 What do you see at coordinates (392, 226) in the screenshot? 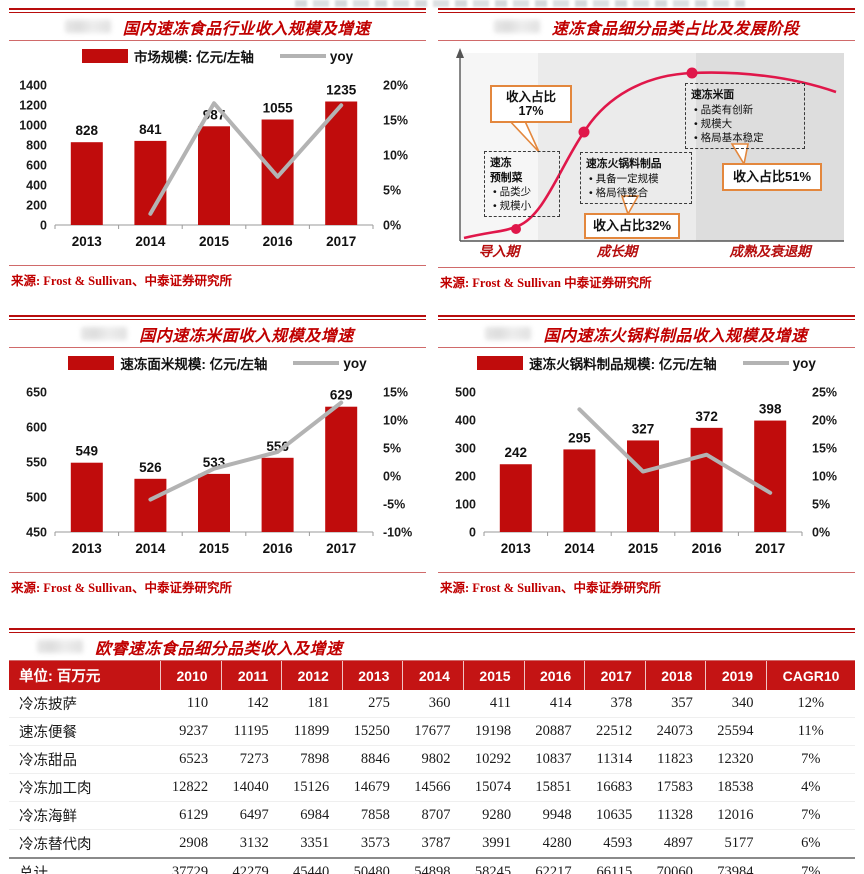
I see `right-axis-tick-label: 0%` at bounding box center [392, 226].